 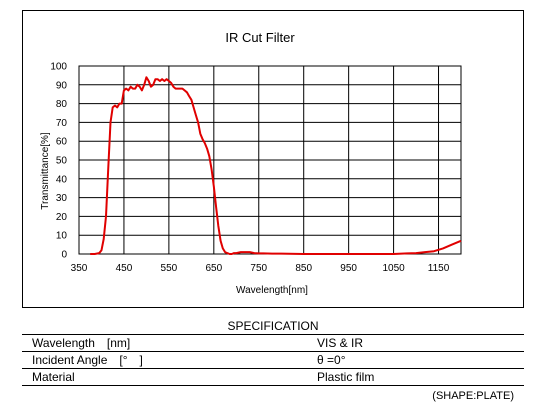 What do you see at coordinates (272, 290) in the screenshot?
I see `x-axis-label: Wavelength[nm]` at bounding box center [272, 290].